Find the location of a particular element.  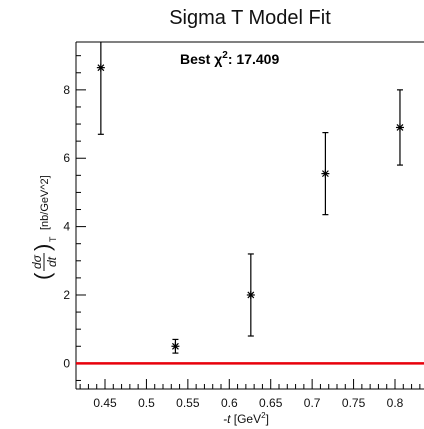

x-axis-ticks: 0.45 0.5 0.55 0.6 0.65 0.7 0.75 0.8 is located at coordinates (250, 394).